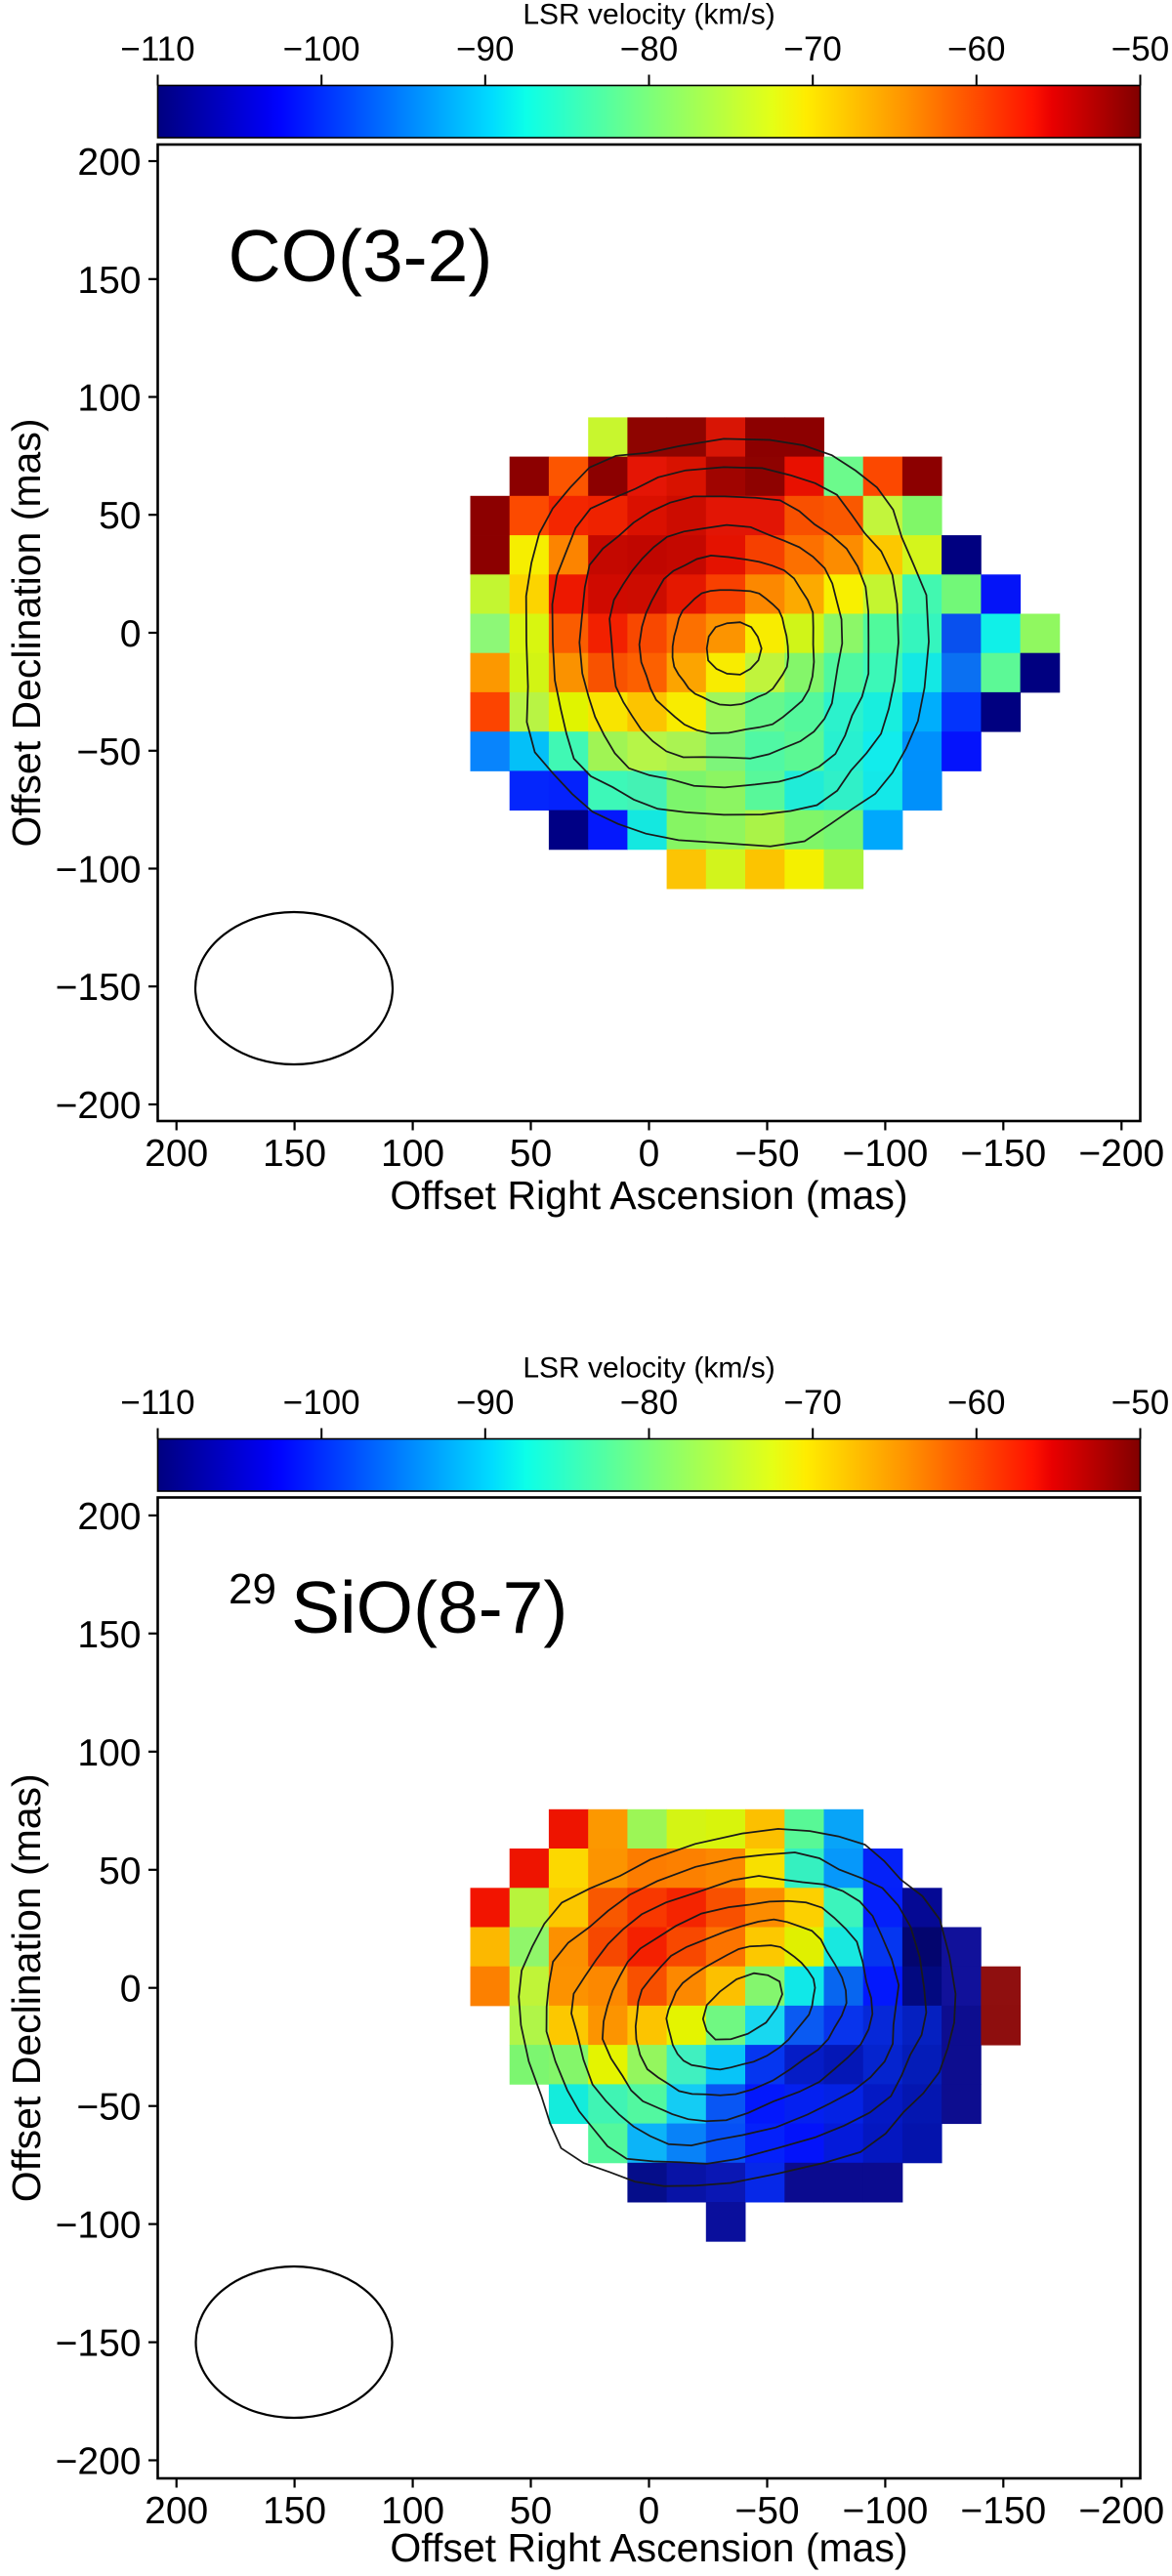  Describe the element at coordinates (252, 1589) in the screenshot. I see `svg-text: 29` at that location.